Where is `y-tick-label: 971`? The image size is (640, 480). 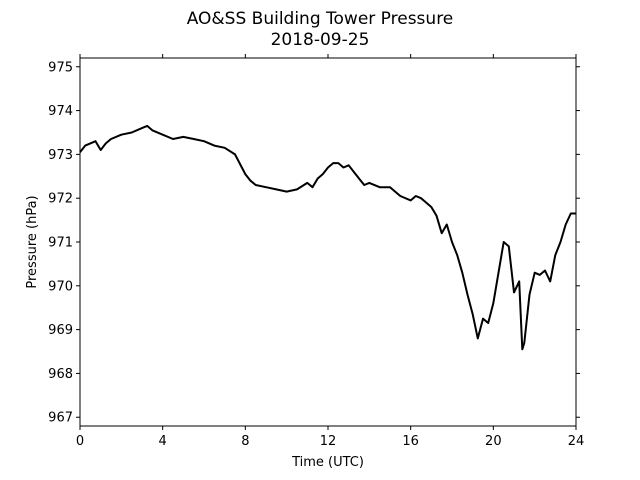 y-tick-label: 971 is located at coordinates (60, 243).